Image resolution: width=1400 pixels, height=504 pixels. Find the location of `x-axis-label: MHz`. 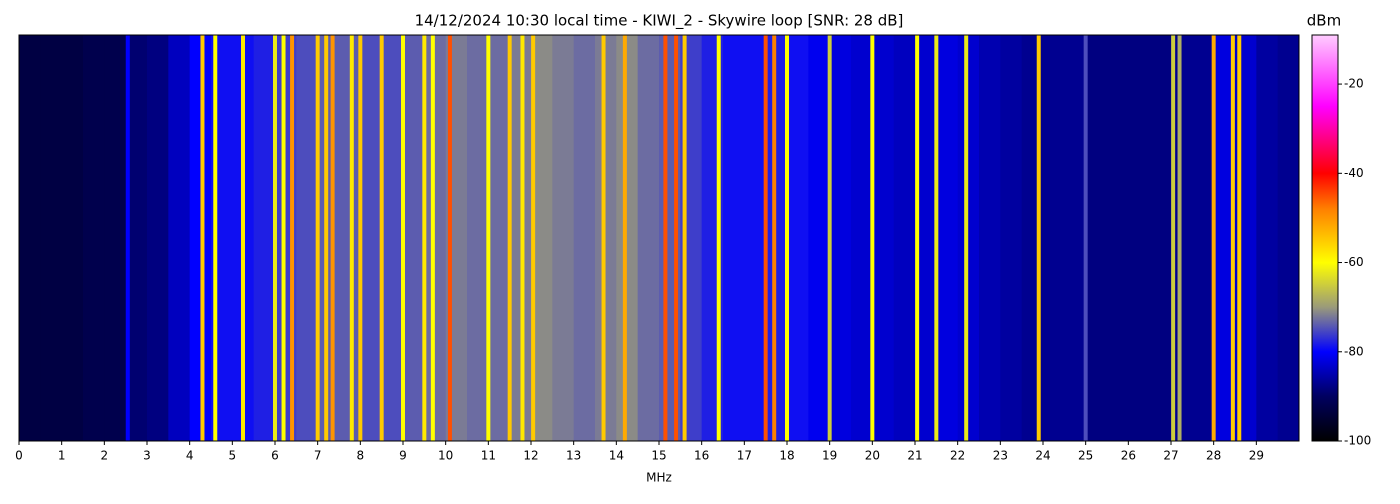

x-axis-label: MHz is located at coordinates (659, 478).